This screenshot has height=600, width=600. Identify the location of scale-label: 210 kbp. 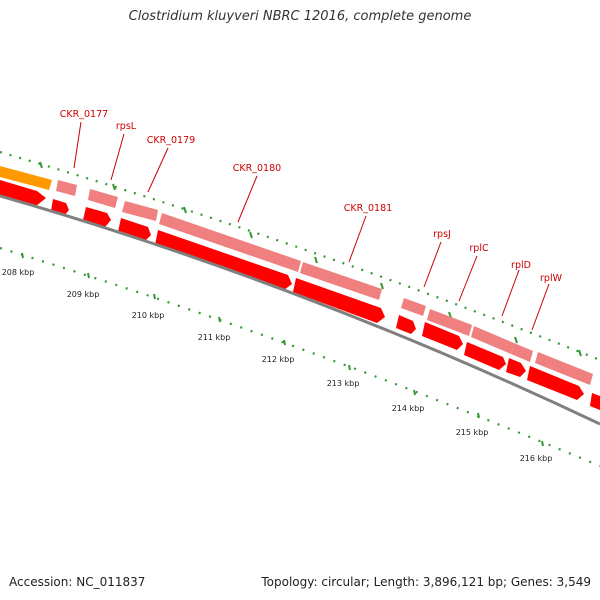
(148, 315).